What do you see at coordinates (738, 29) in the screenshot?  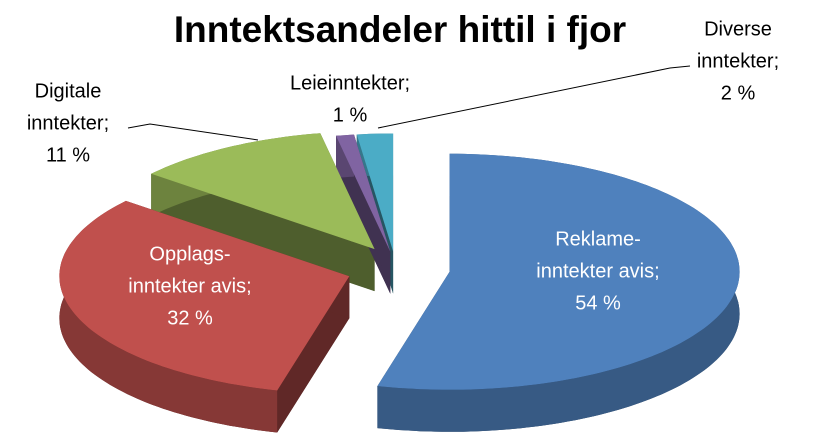 I see `data-label: Diverse` at bounding box center [738, 29].